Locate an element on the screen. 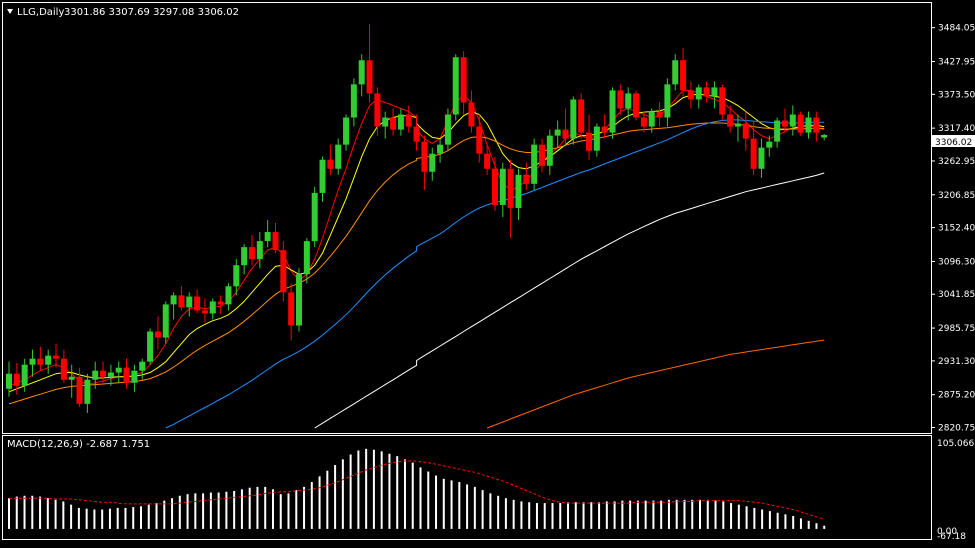 This screenshot has width=975, height=548. price-tick-label: 3152.40 is located at coordinates (956, 229).